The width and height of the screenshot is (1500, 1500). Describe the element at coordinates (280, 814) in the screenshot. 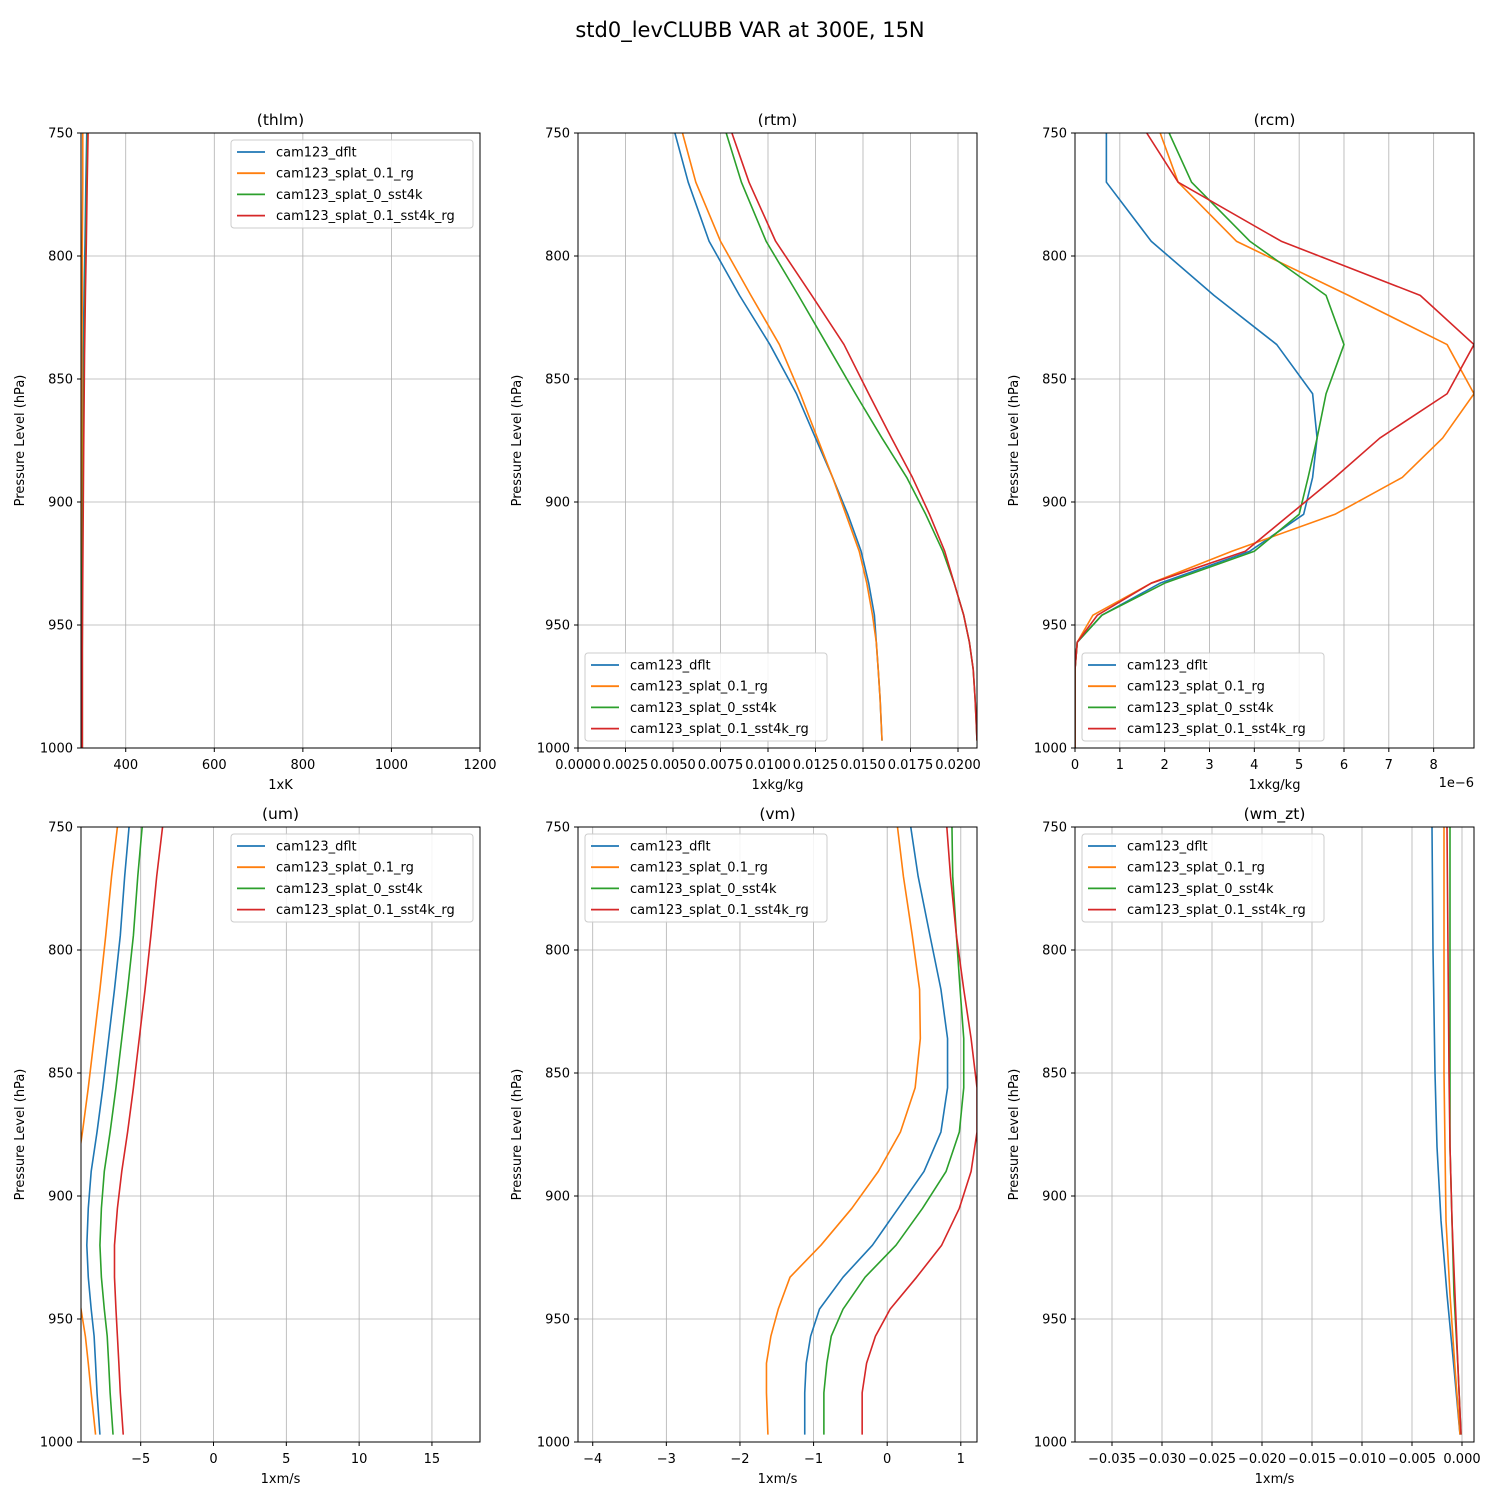

I see `panel-title: (um)` at that location.